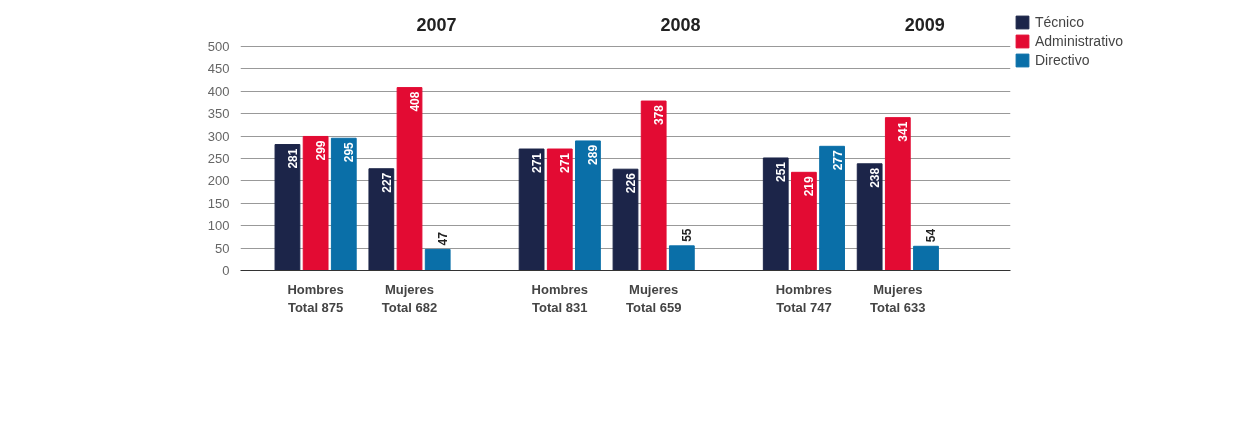 The width and height of the screenshot is (1255, 442). Describe the element at coordinates (386, 182) in the screenshot. I see `data-label: 227` at that location.